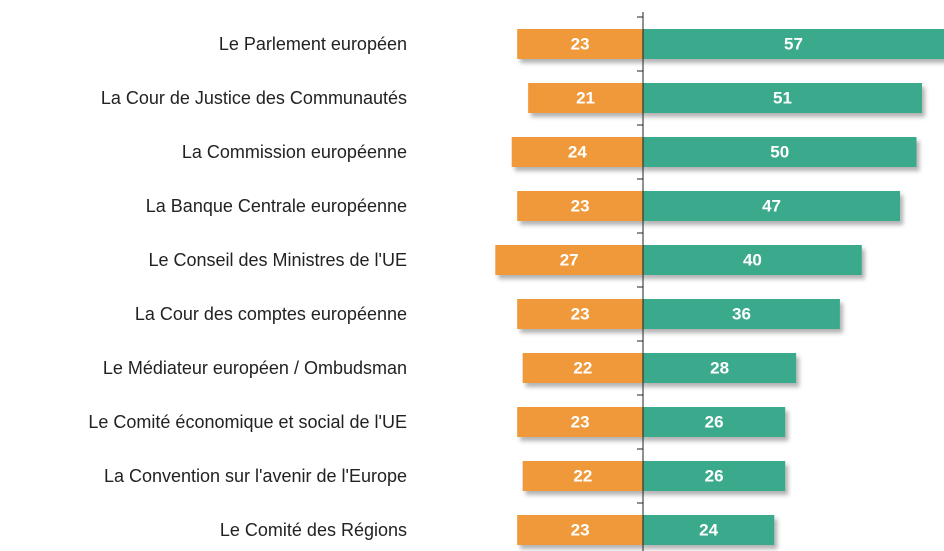  I want to click on axis, so click(640, 281).